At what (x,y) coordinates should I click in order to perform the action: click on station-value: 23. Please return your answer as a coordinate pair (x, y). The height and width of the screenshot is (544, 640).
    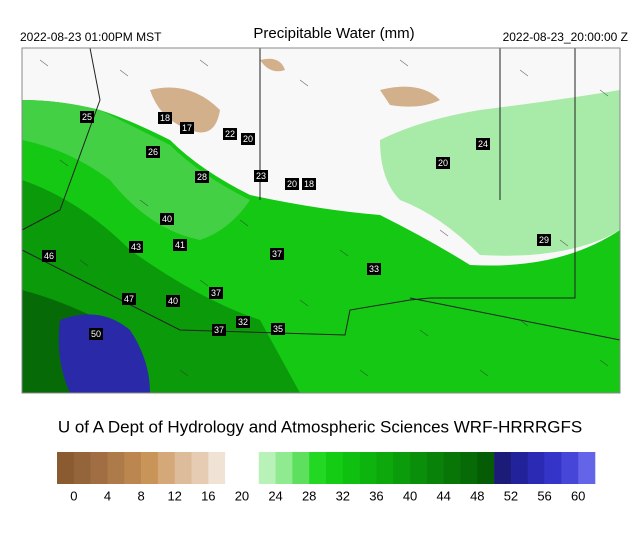
    Looking at the image, I should click on (261, 176).